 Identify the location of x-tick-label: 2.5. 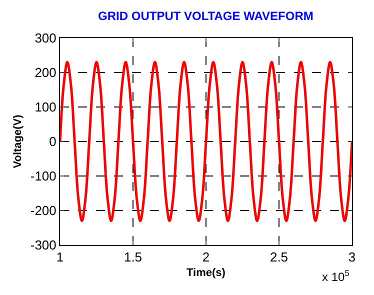
(279, 257).